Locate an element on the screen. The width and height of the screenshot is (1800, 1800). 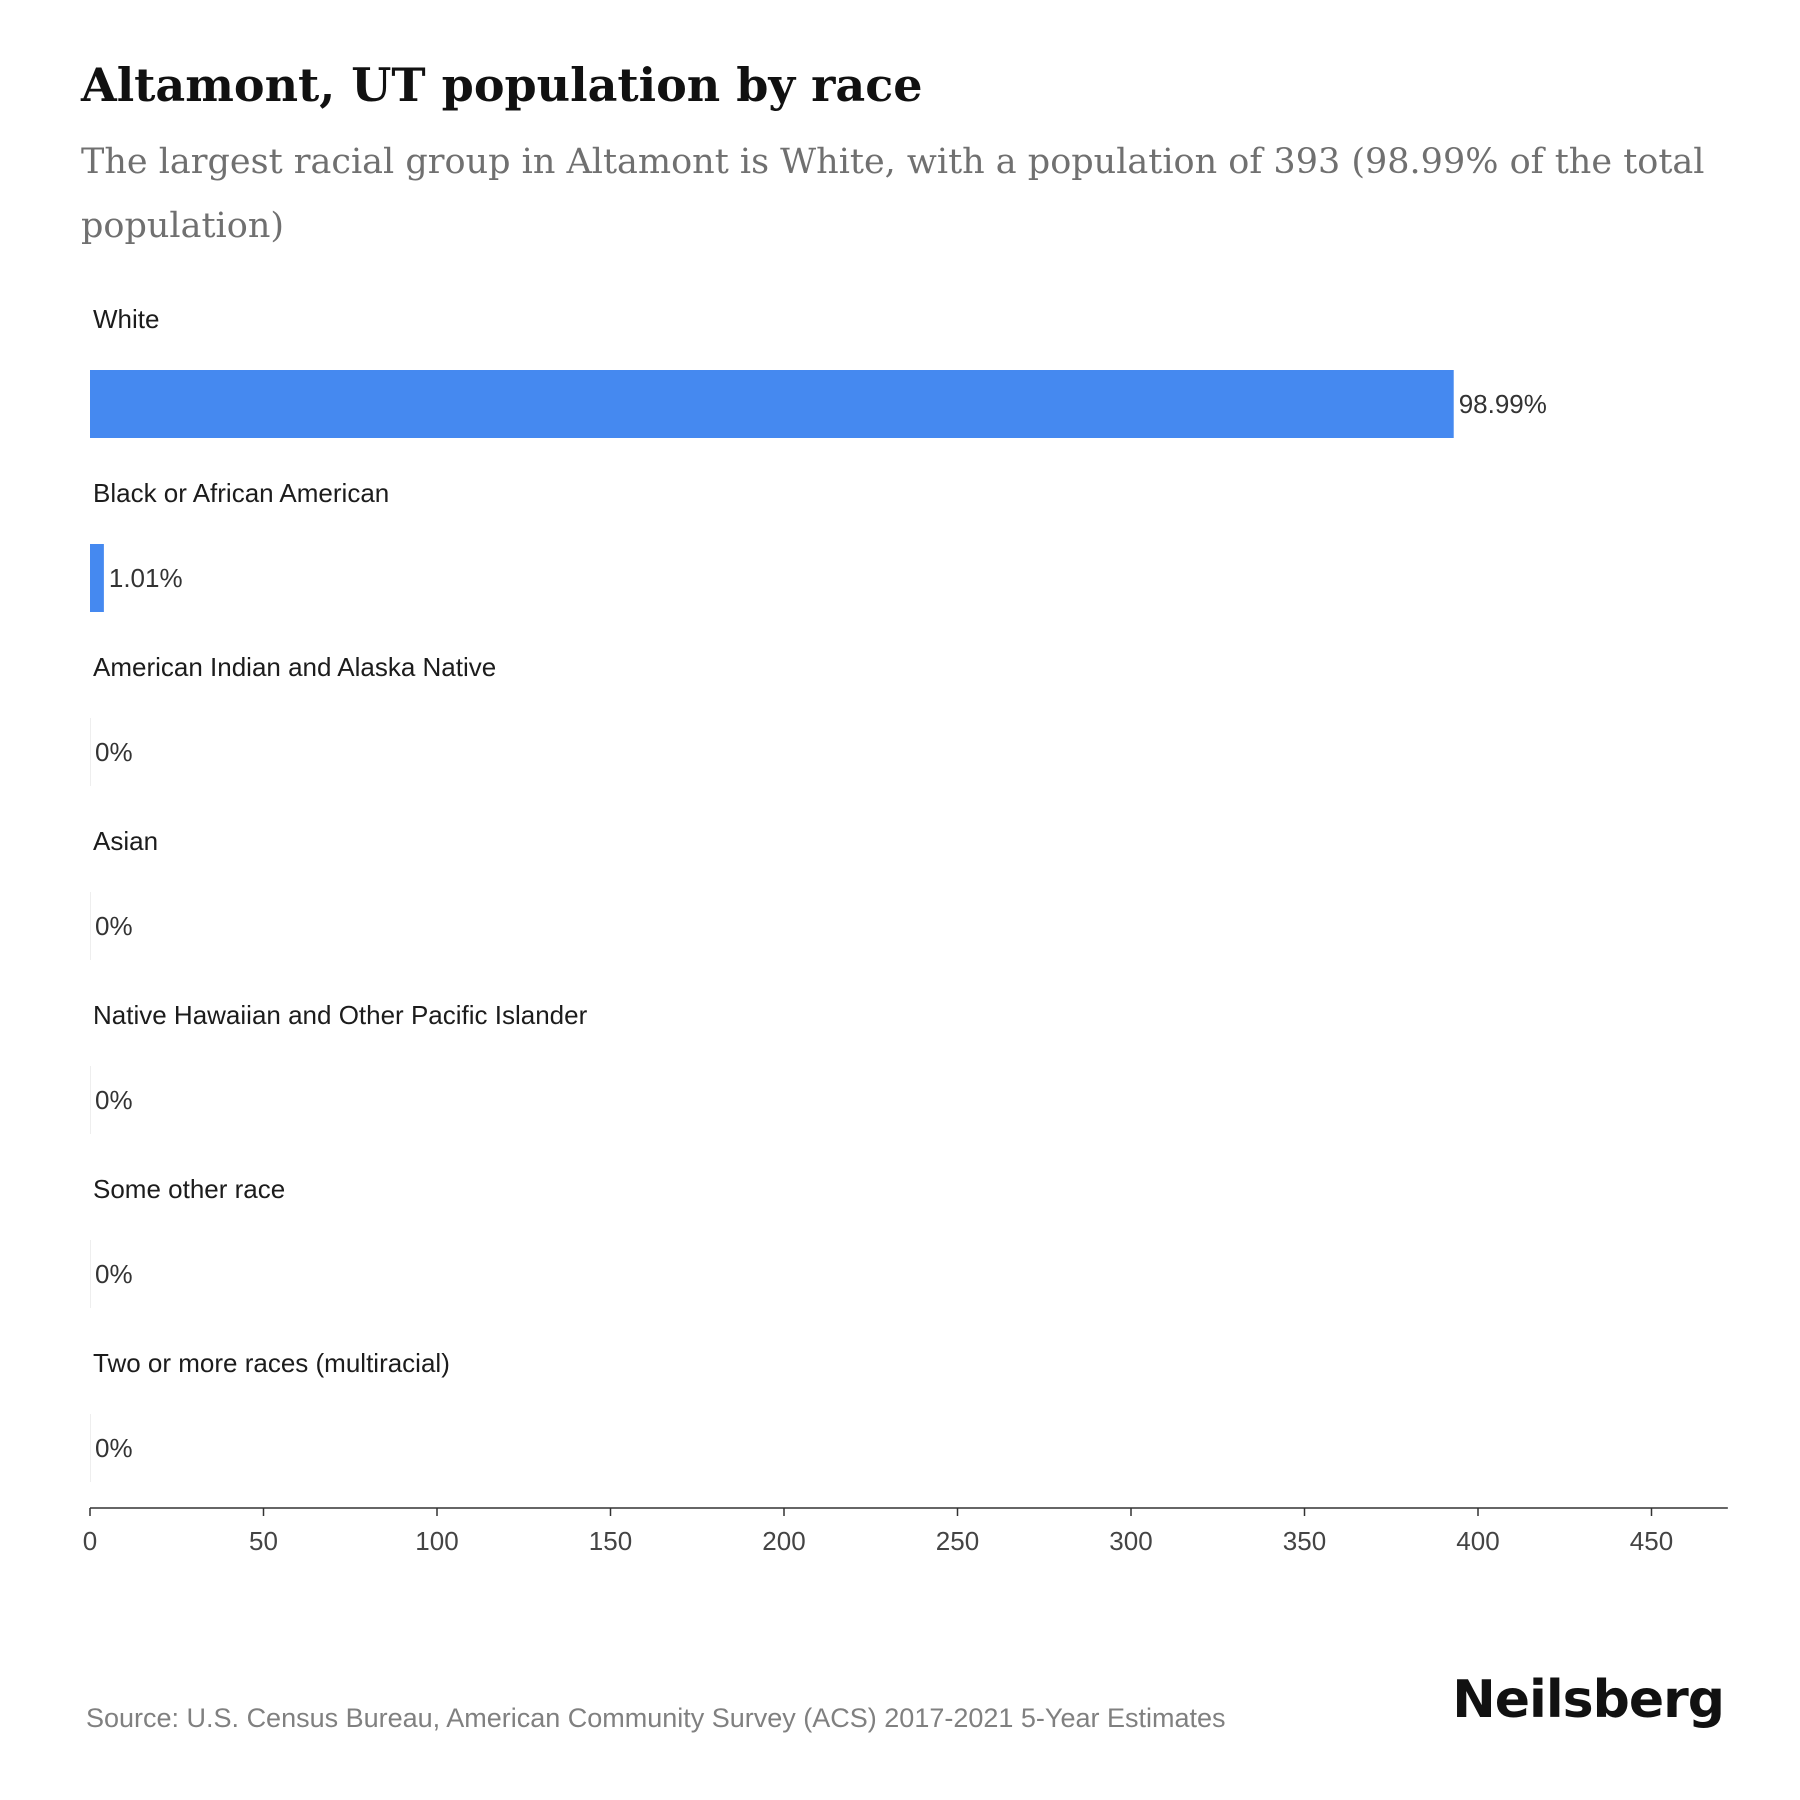
x-tick-label-450: 450 is located at coordinates (1651, 1541).